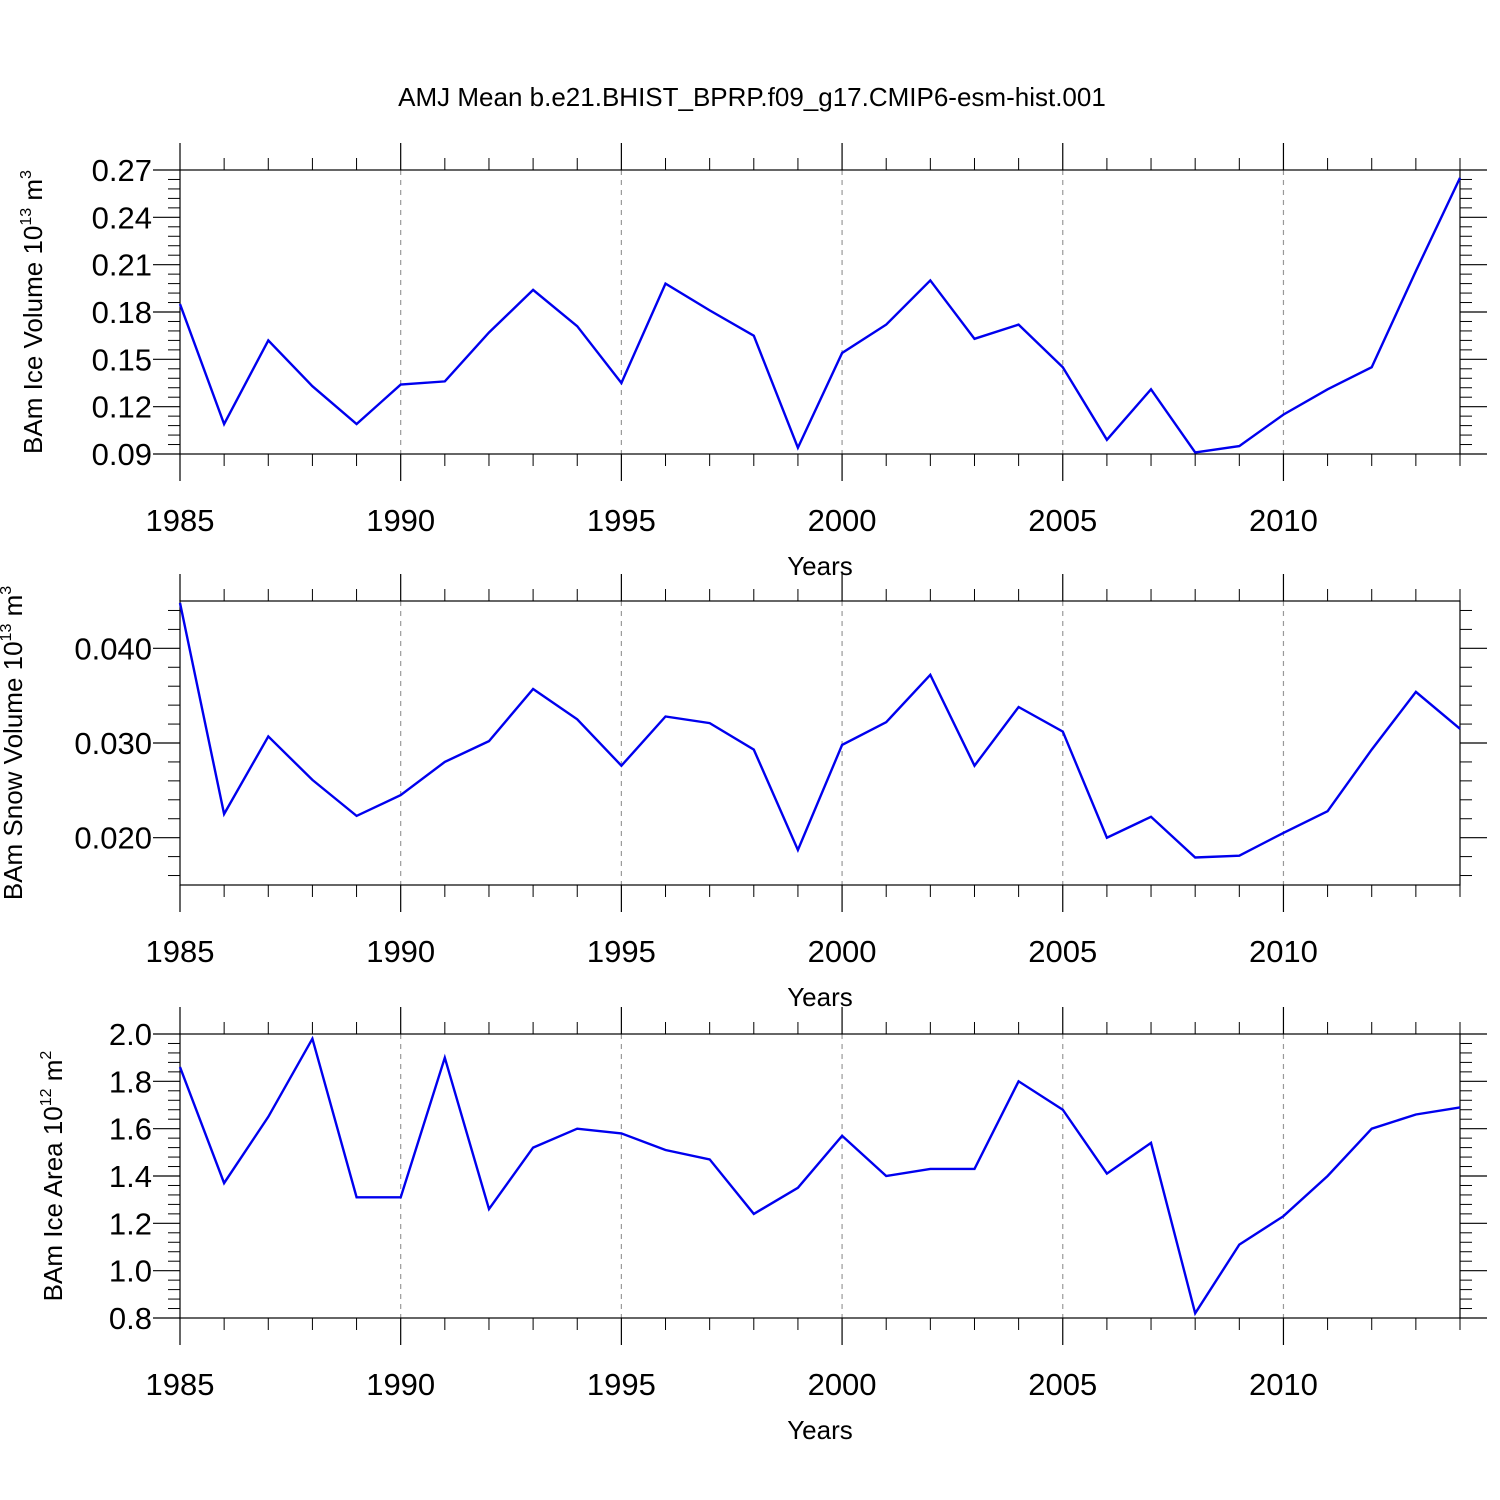  I want to click on y-axis-label-text: BAm Ice Area 10, so click(53, 1203).